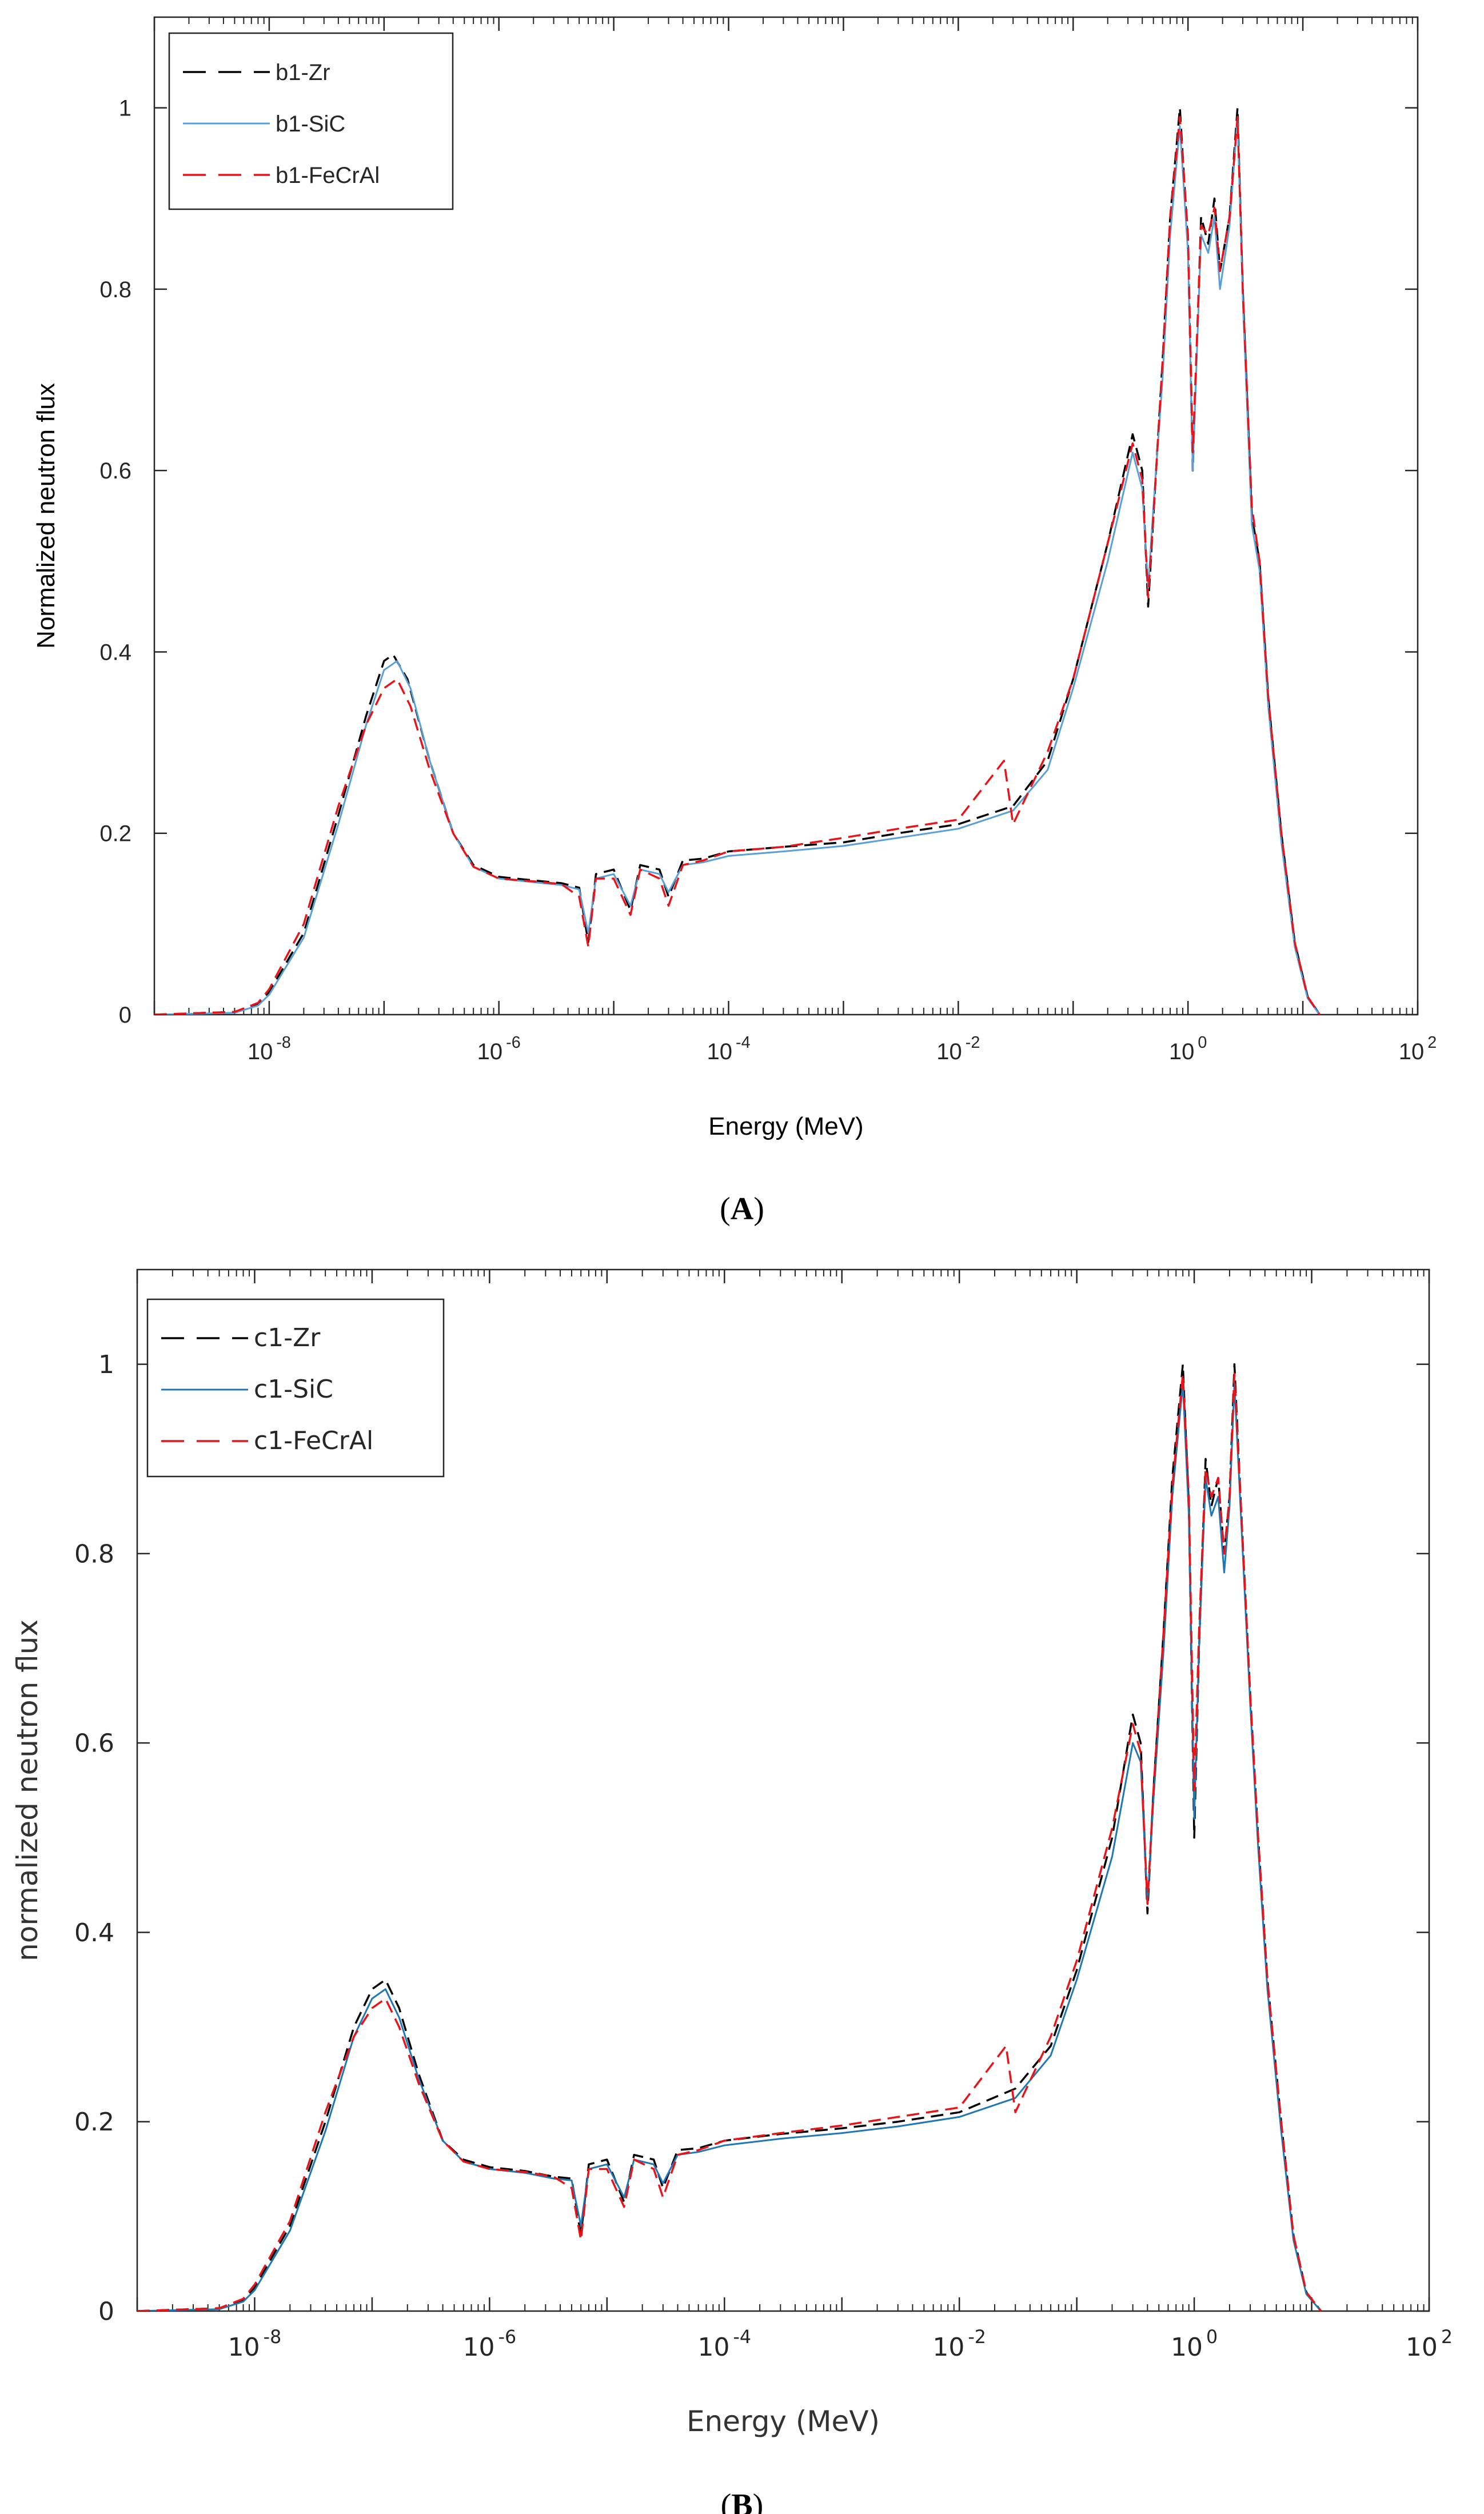 This screenshot has height=2514, width=1484. Describe the element at coordinates (313, 1440) in the screenshot. I see `chart-b-legend-label-c1-fecral: c1-FeCrAl` at that location.